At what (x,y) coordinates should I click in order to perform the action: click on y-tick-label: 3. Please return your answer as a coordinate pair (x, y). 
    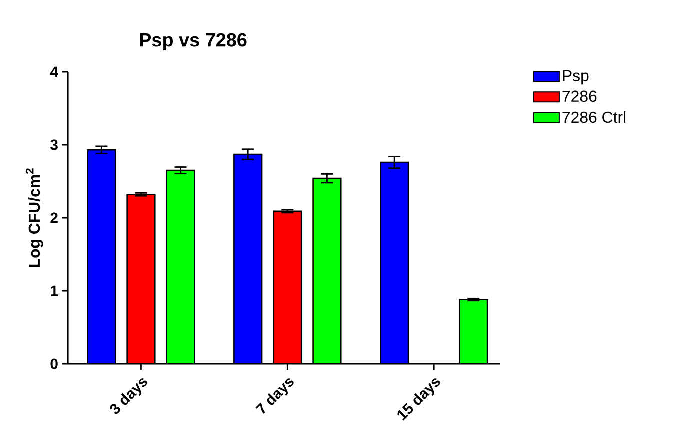
    Looking at the image, I should click on (54, 145).